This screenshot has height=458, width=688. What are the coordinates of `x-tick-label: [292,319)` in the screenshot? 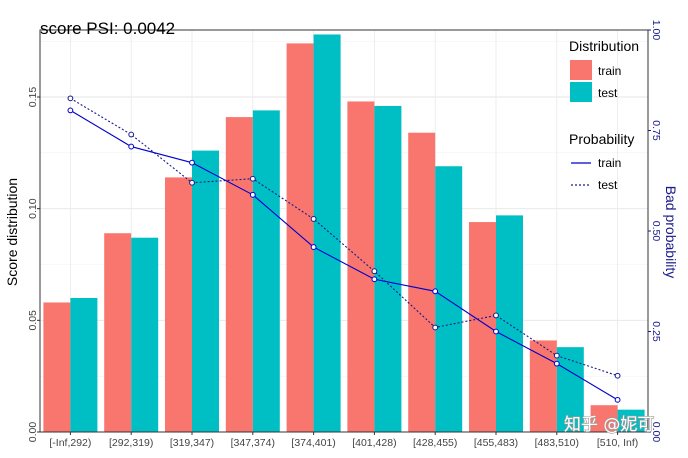 It's located at (131, 443).